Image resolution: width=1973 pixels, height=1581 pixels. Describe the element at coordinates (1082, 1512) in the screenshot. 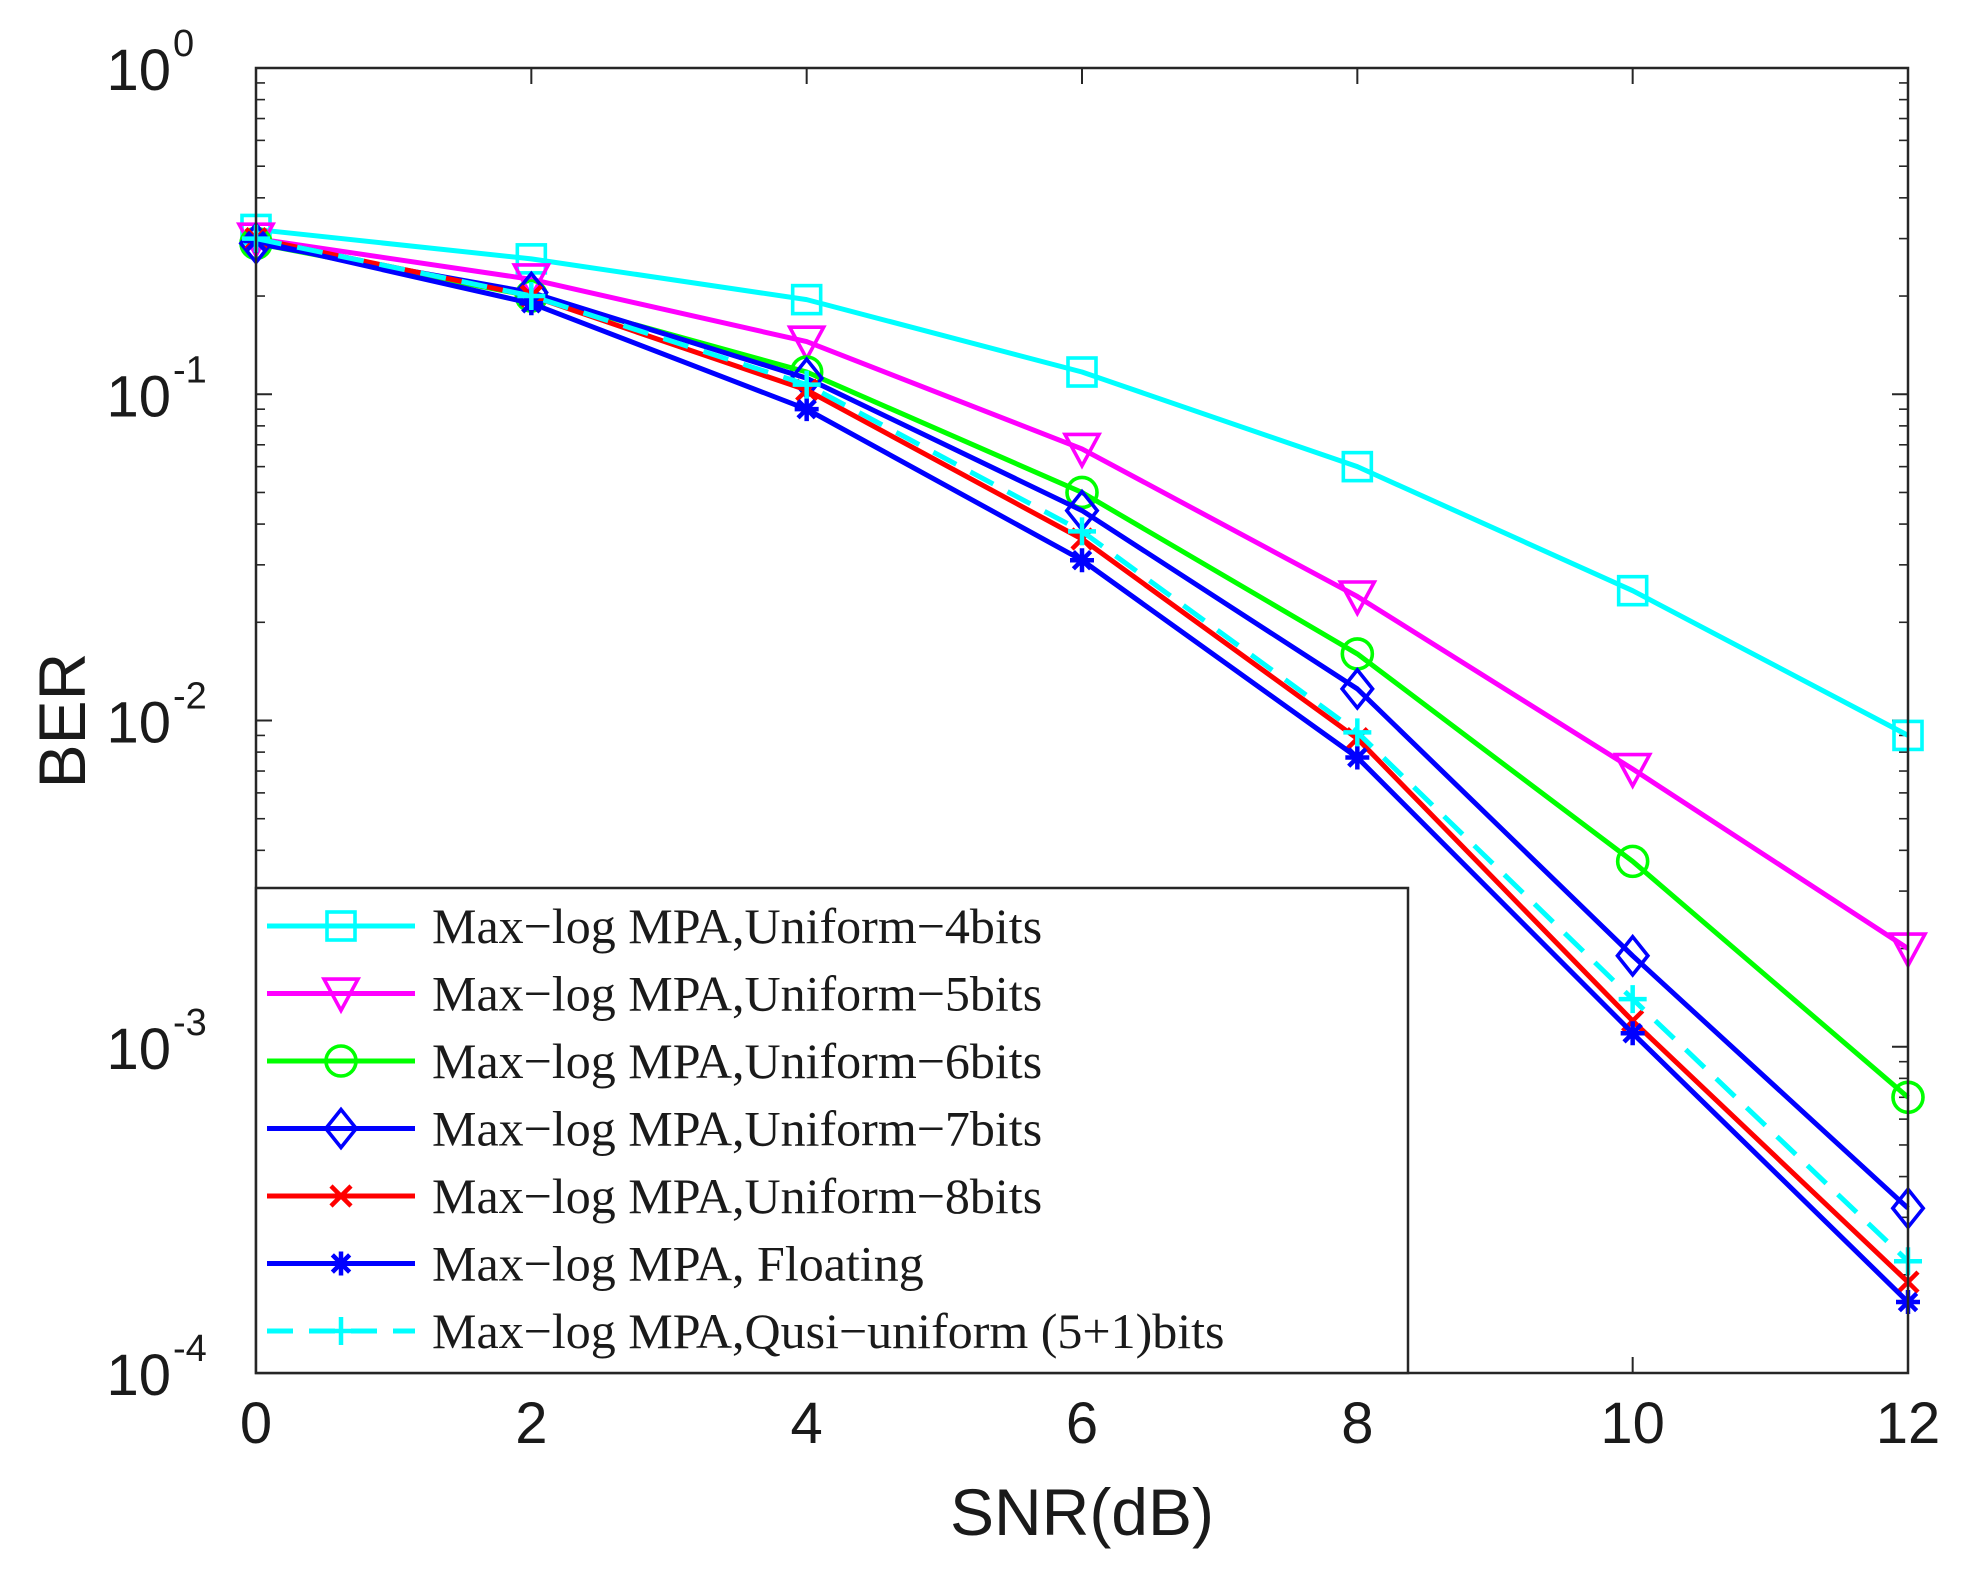

I see `x-axis-title: SNR(dB)` at that location.